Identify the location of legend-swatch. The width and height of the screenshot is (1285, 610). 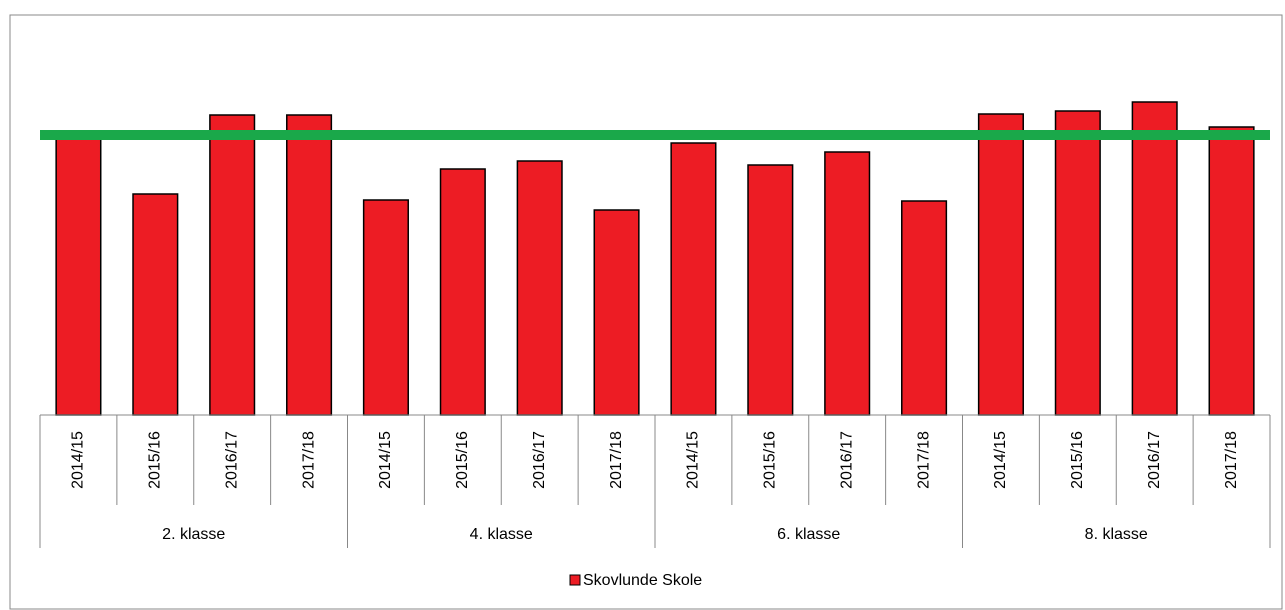
(575, 580).